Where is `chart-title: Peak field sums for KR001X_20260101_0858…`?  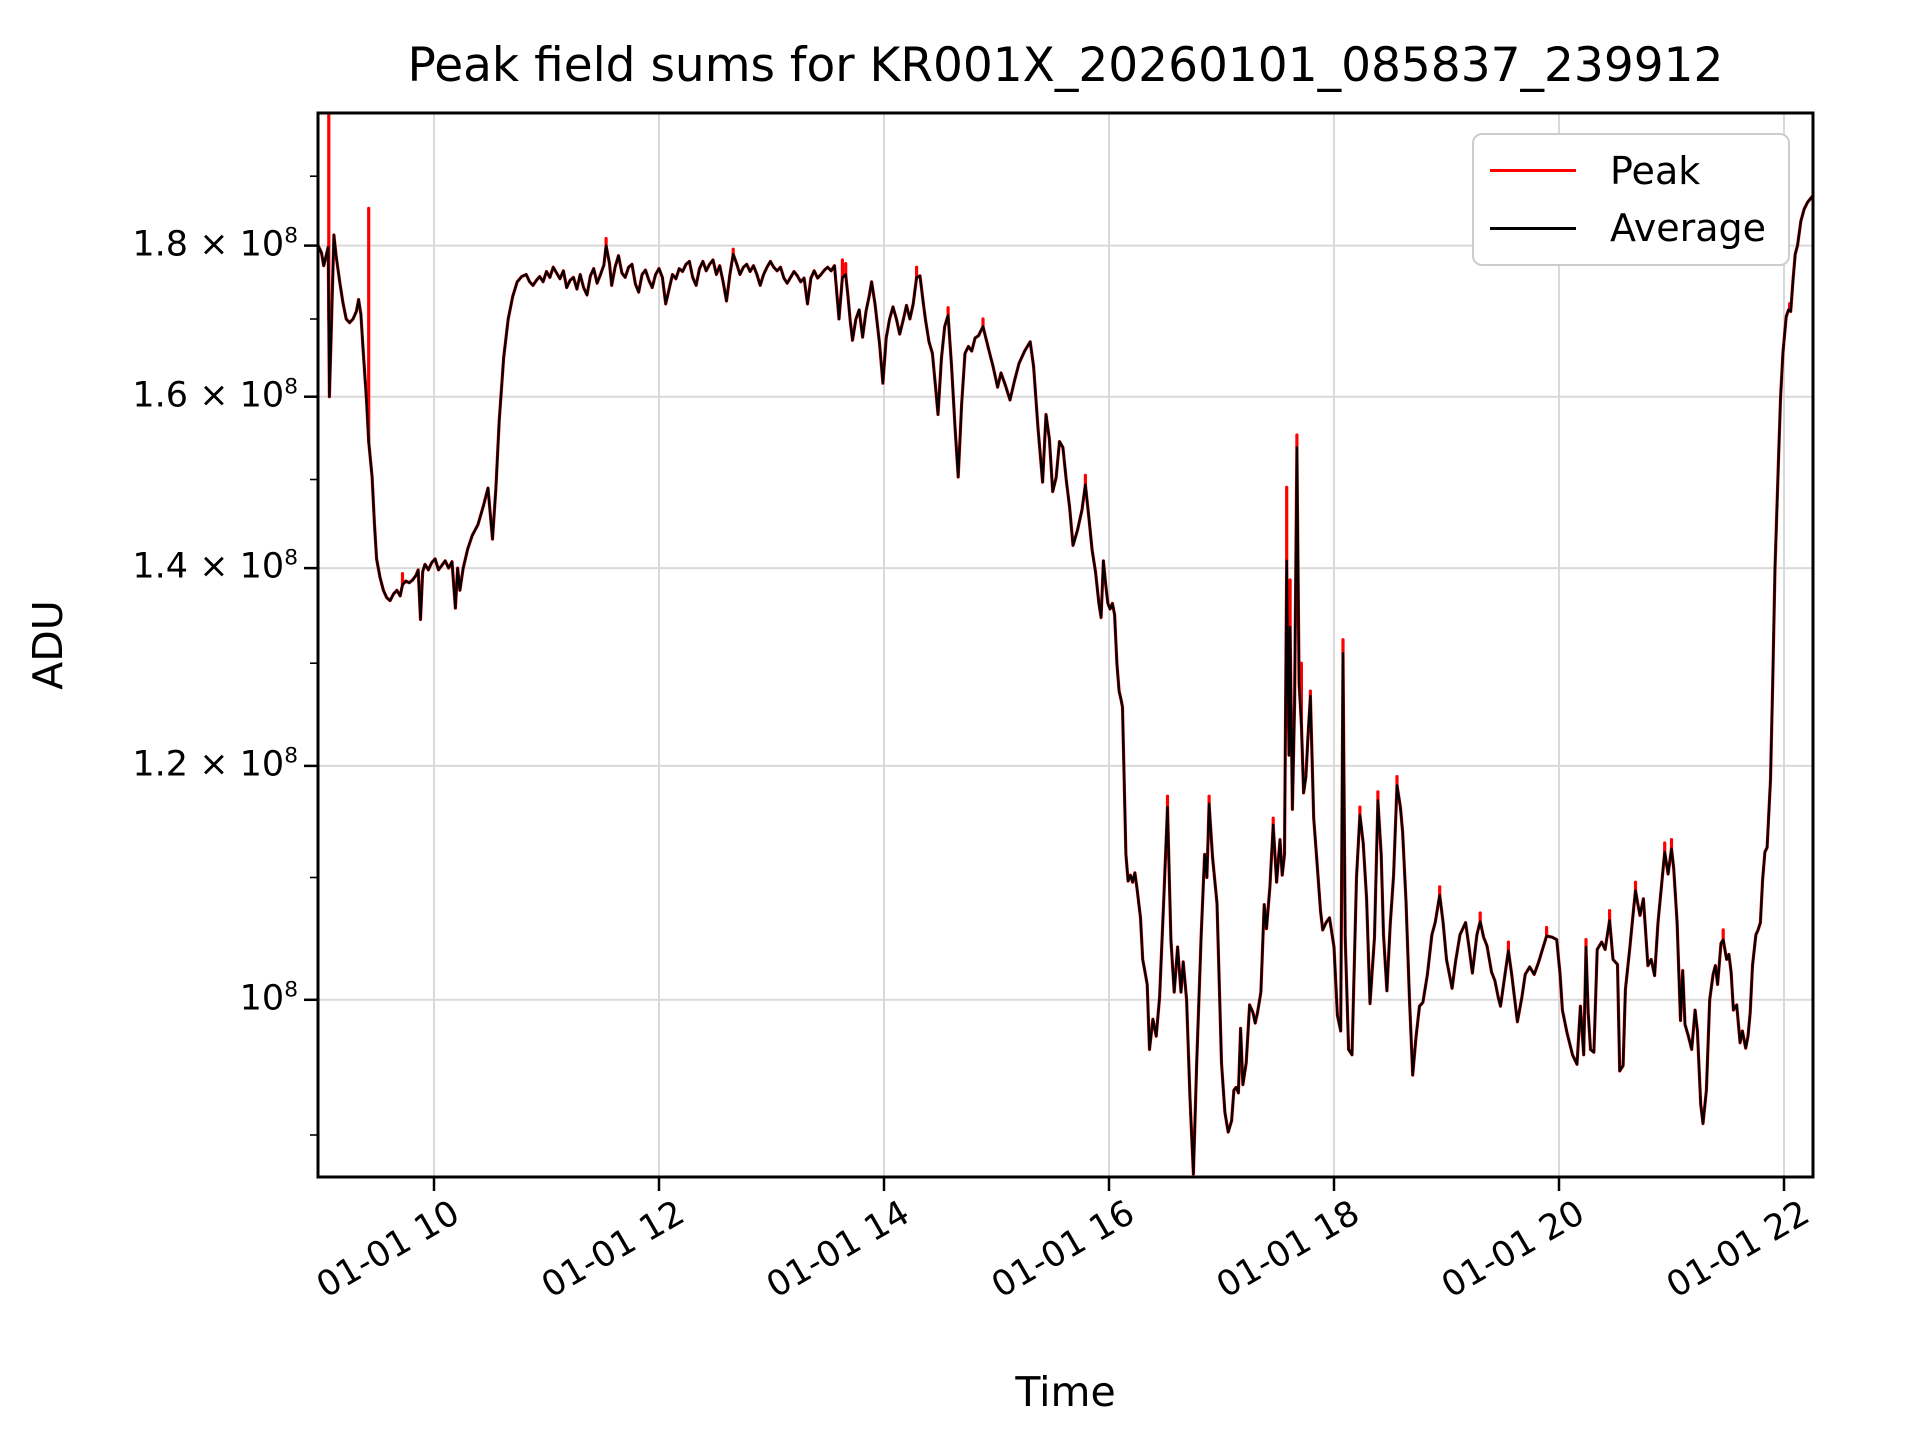 chart-title: Peak field sums for KR001X_20260101_0858… is located at coordinates (1065, 65).